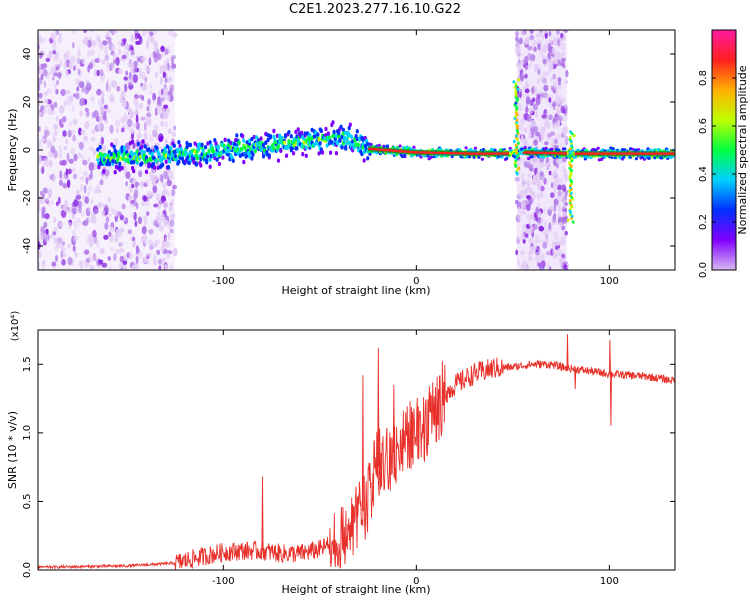 This screenshot has height=600, width=750. Describe the element at coordinates (12, 450) in the screenshot. I see `snr-y-label: SNR (10 * v/v)` at that location.